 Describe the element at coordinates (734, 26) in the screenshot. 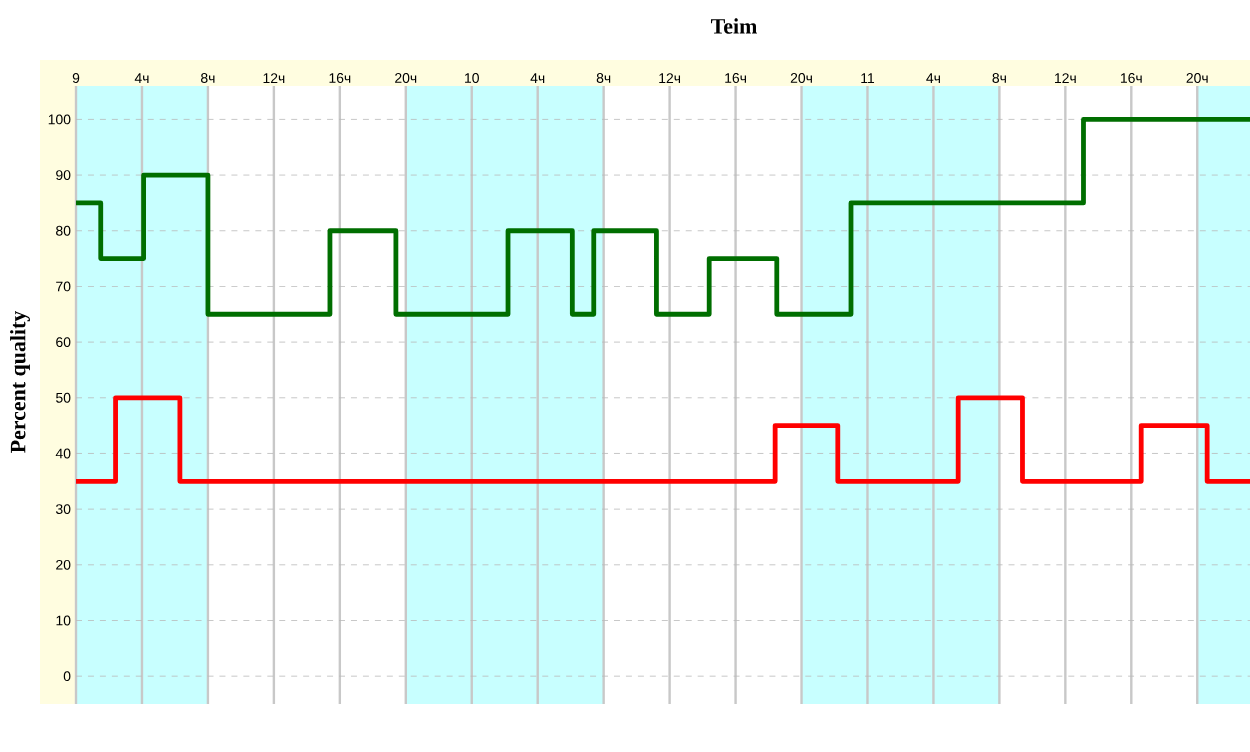

I see `chart-title: Teim` at that location.